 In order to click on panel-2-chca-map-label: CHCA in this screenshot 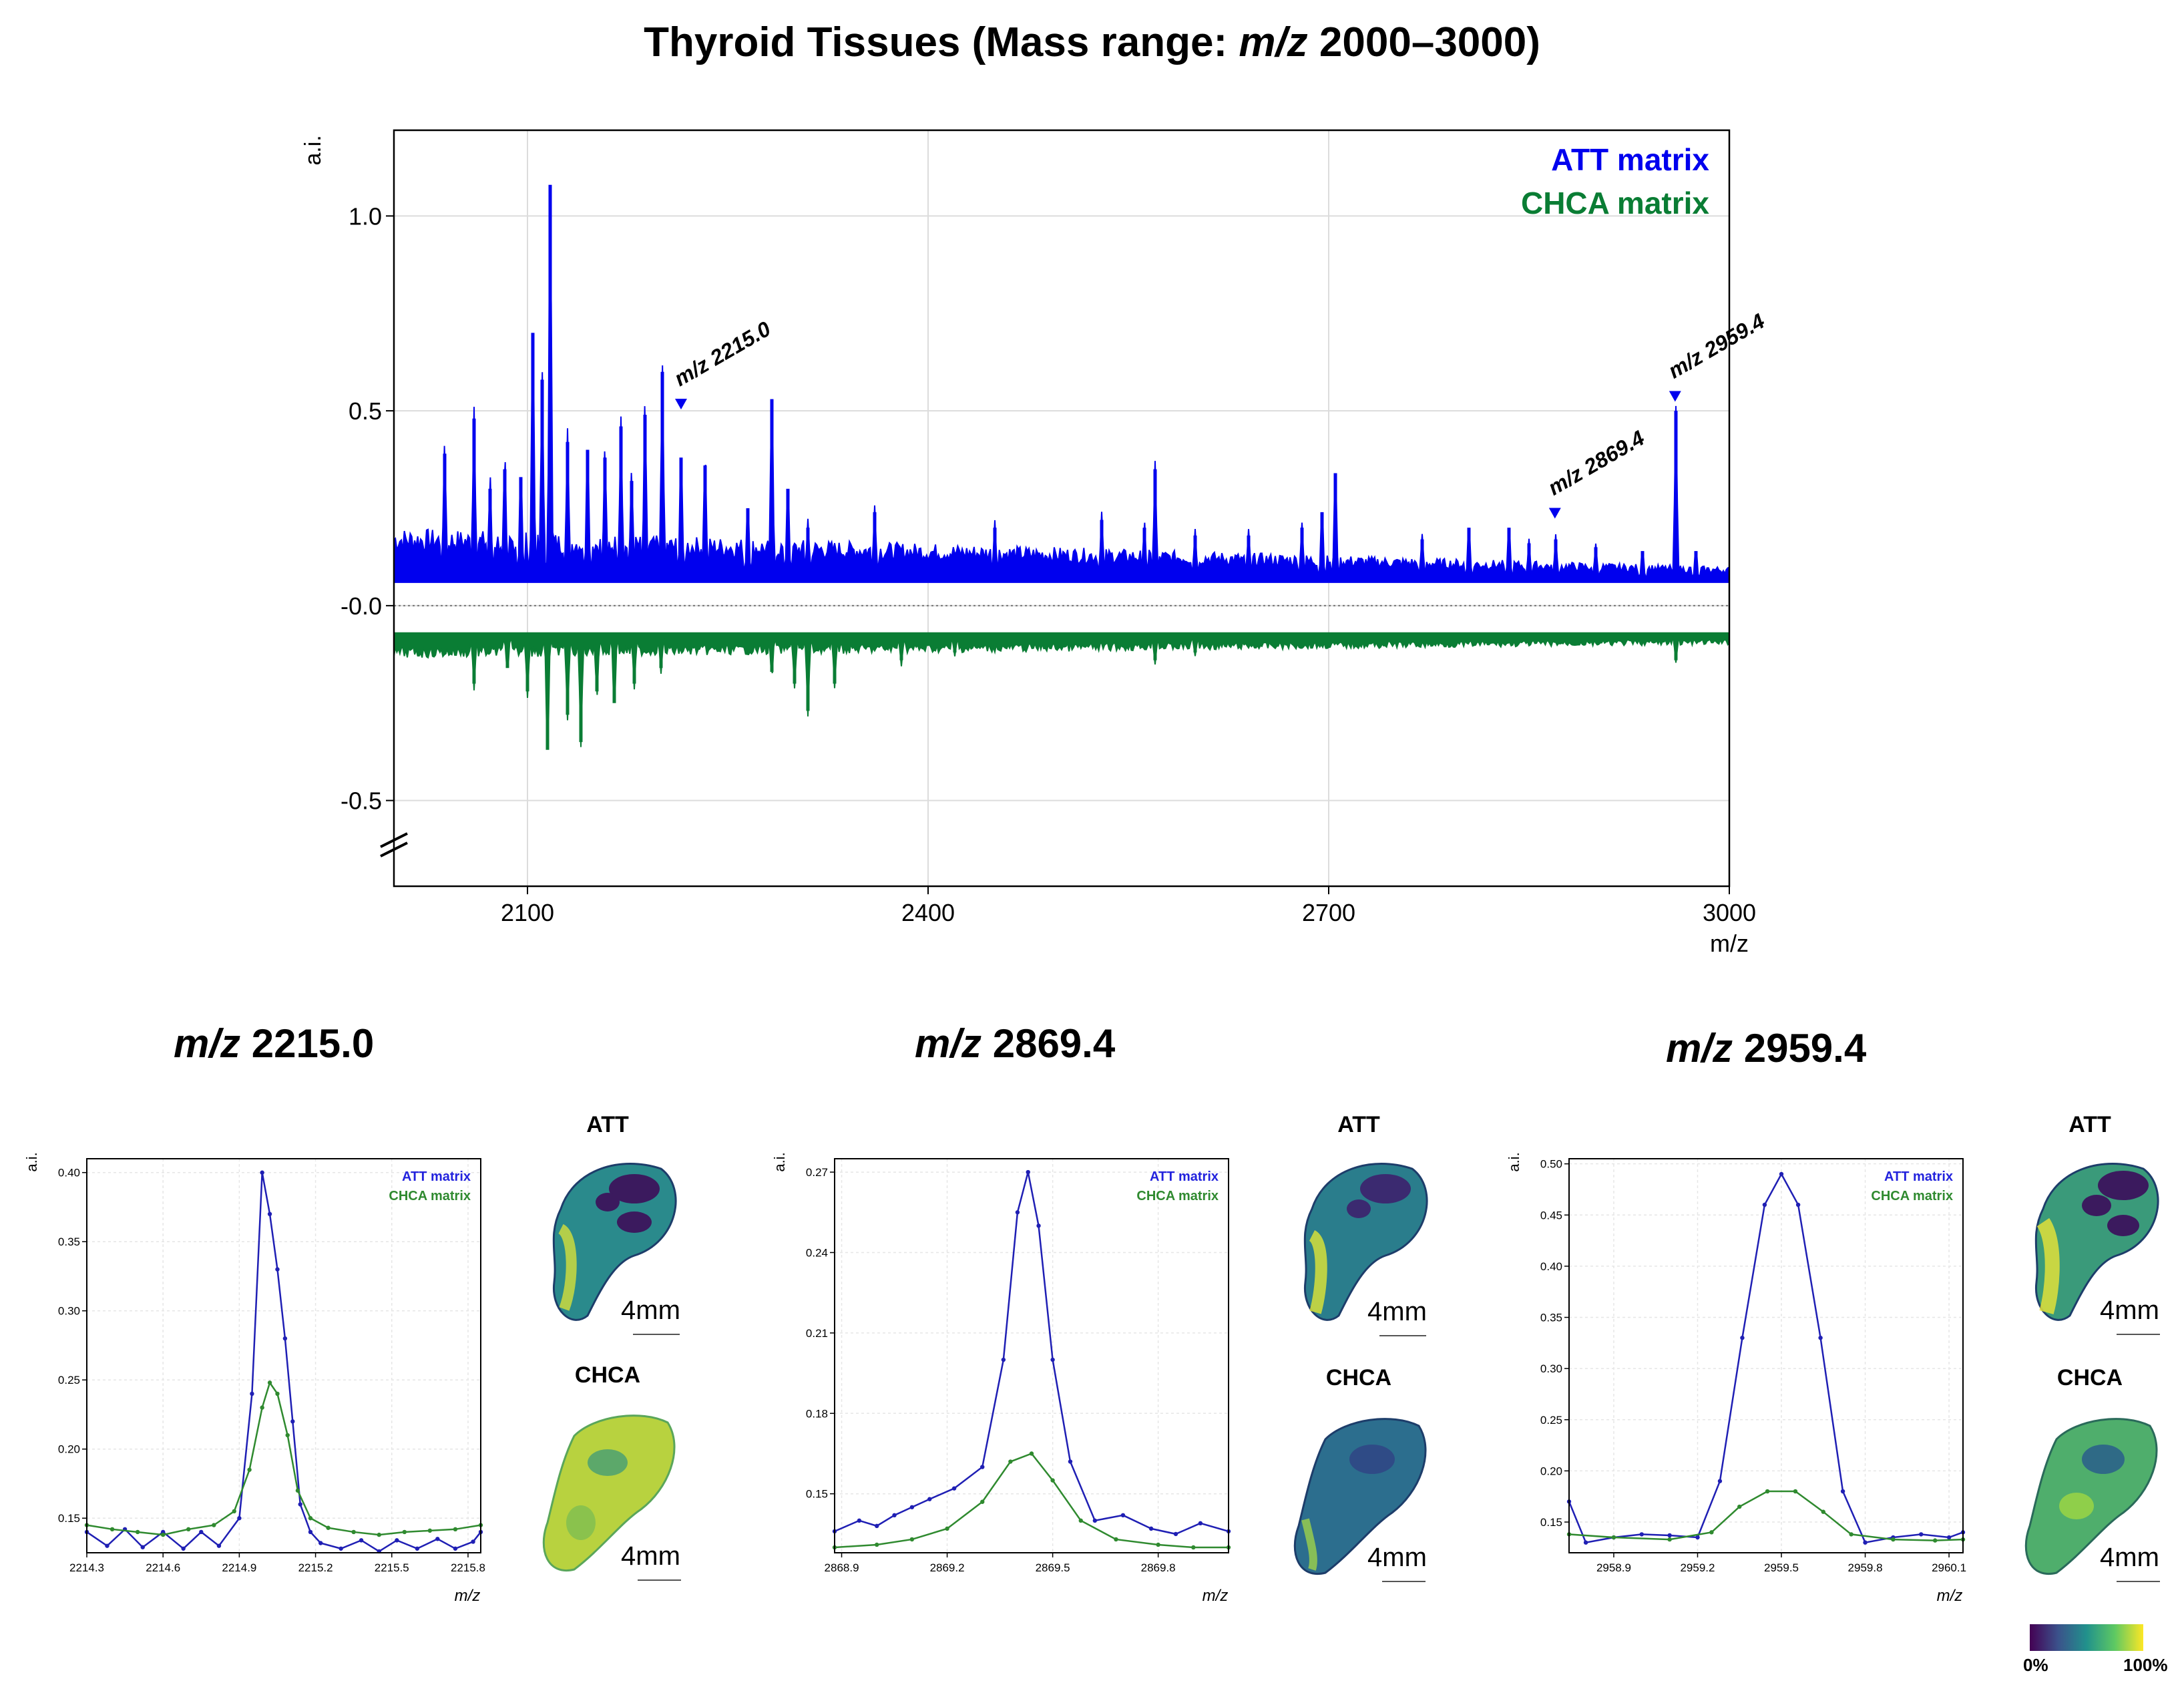, I will do `click(1358, 1377)`.